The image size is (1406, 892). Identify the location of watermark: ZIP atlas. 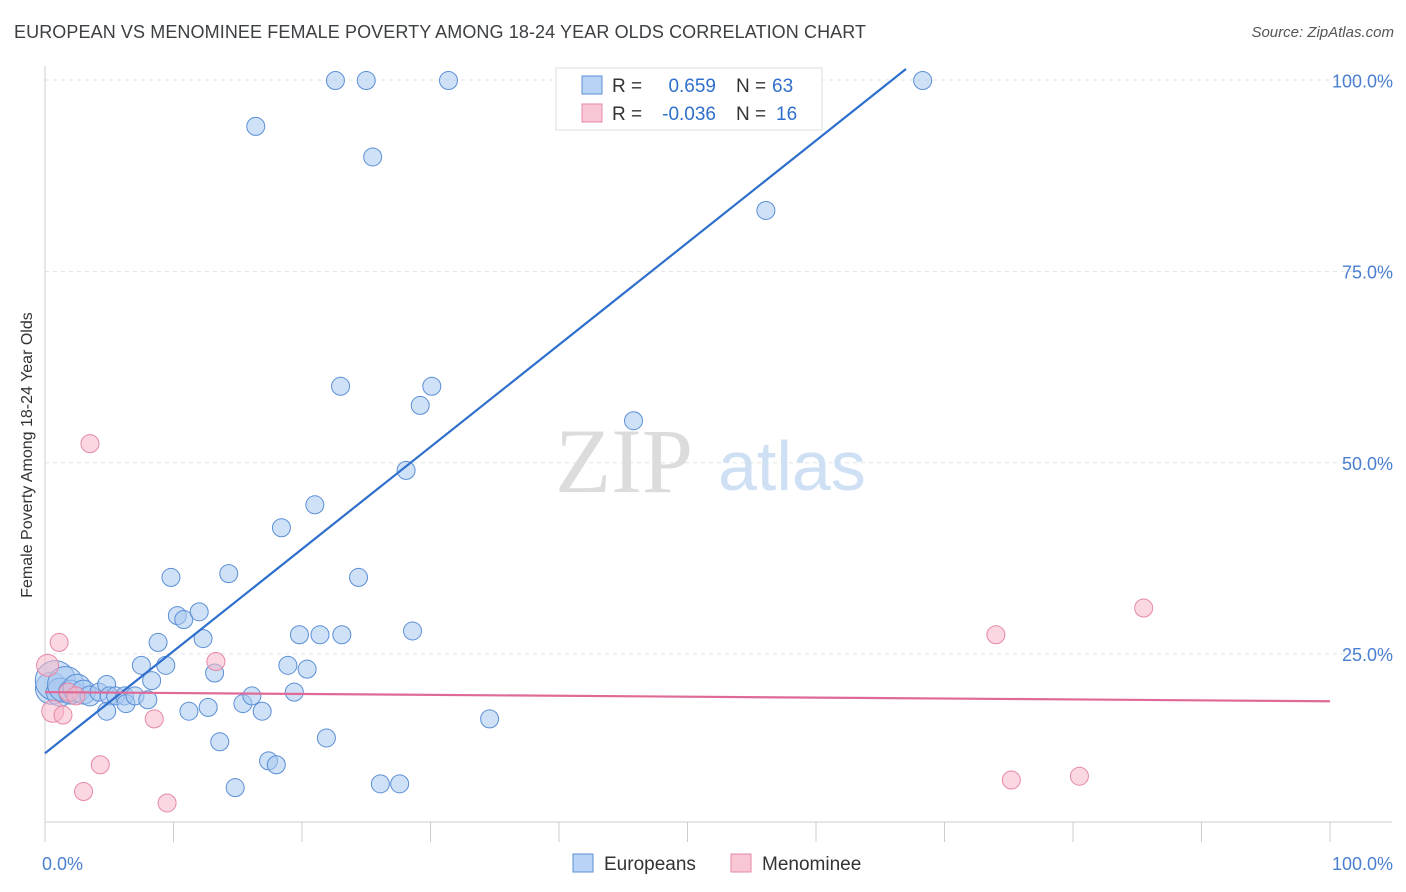
(710, 461).